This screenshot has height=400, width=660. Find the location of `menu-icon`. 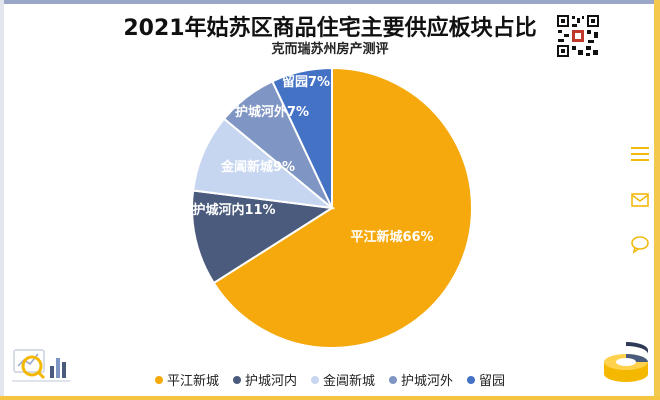

menu-icon is located at coordinates (640, 154).